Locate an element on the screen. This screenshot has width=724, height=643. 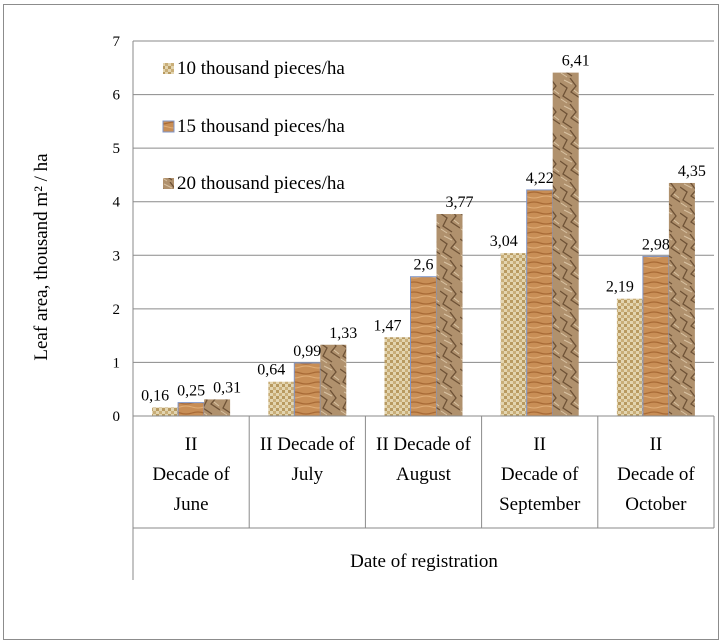
category-label: July is located at coordinates (307, 474).